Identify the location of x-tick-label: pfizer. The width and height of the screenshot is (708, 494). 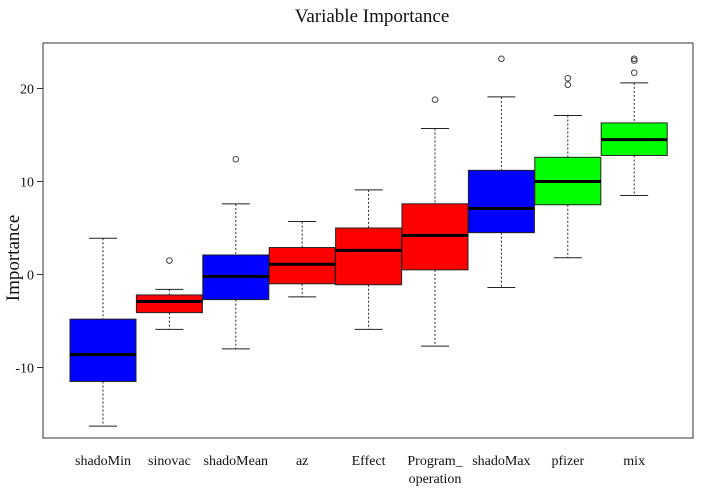
(567, 461).